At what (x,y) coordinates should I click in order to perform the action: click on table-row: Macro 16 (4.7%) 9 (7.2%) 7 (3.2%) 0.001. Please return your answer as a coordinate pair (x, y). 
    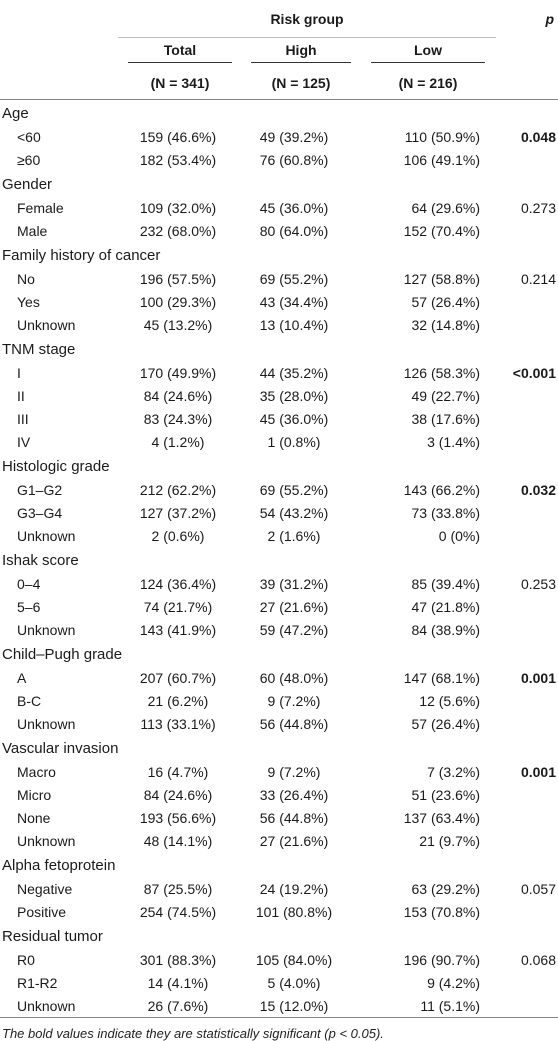
    Looking at the image, I should click on (279, 771).